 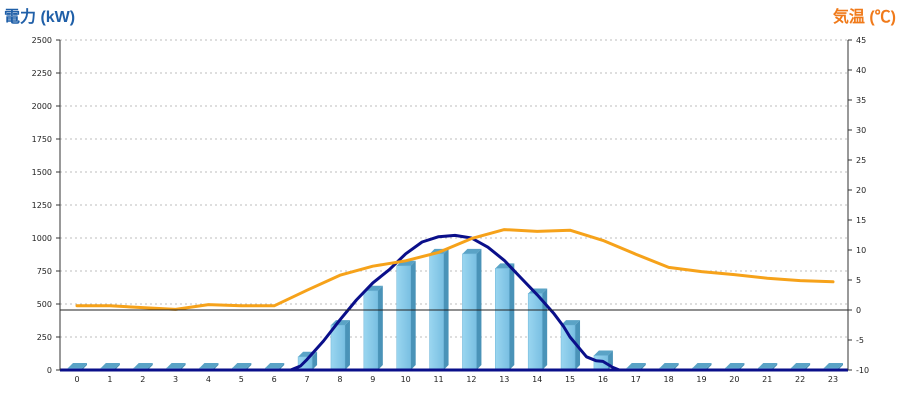 I want to click on x-tick-label: 2, so click(x=142, y=379).